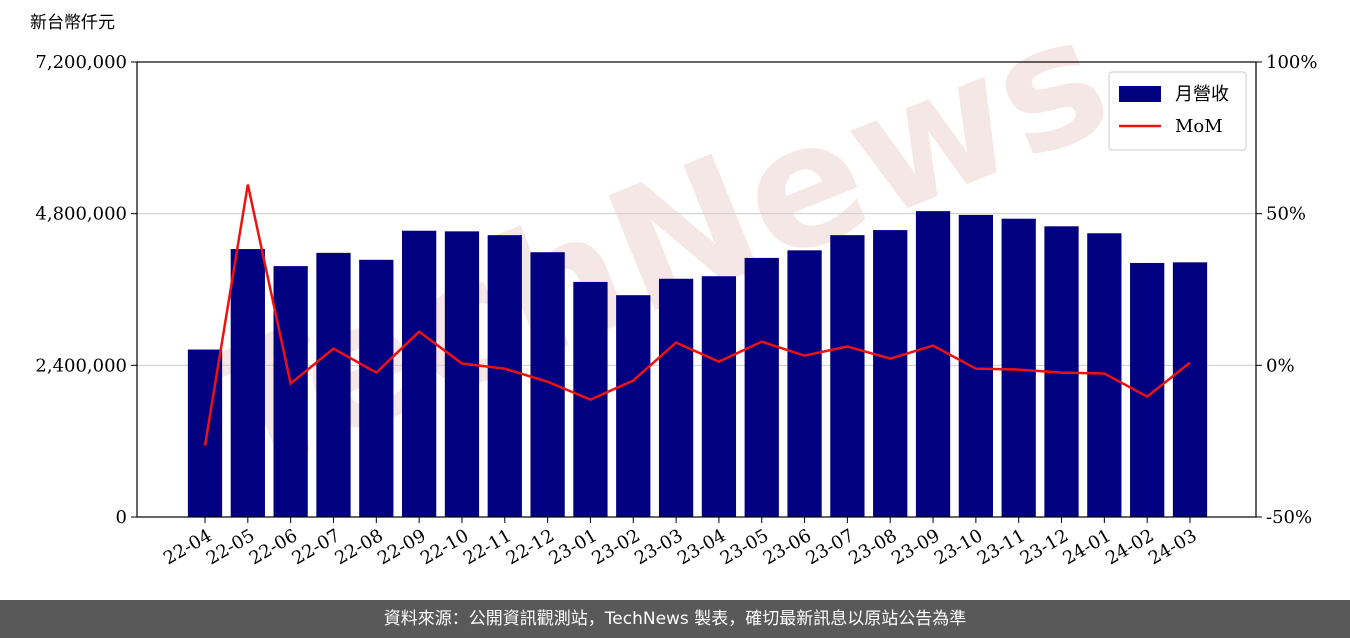 The height and width of the screenshot is (638, 1350). Describe the element at coordinates (1044, 547) in the screenshot. I see `x-tick-label: 23-12` at that location.